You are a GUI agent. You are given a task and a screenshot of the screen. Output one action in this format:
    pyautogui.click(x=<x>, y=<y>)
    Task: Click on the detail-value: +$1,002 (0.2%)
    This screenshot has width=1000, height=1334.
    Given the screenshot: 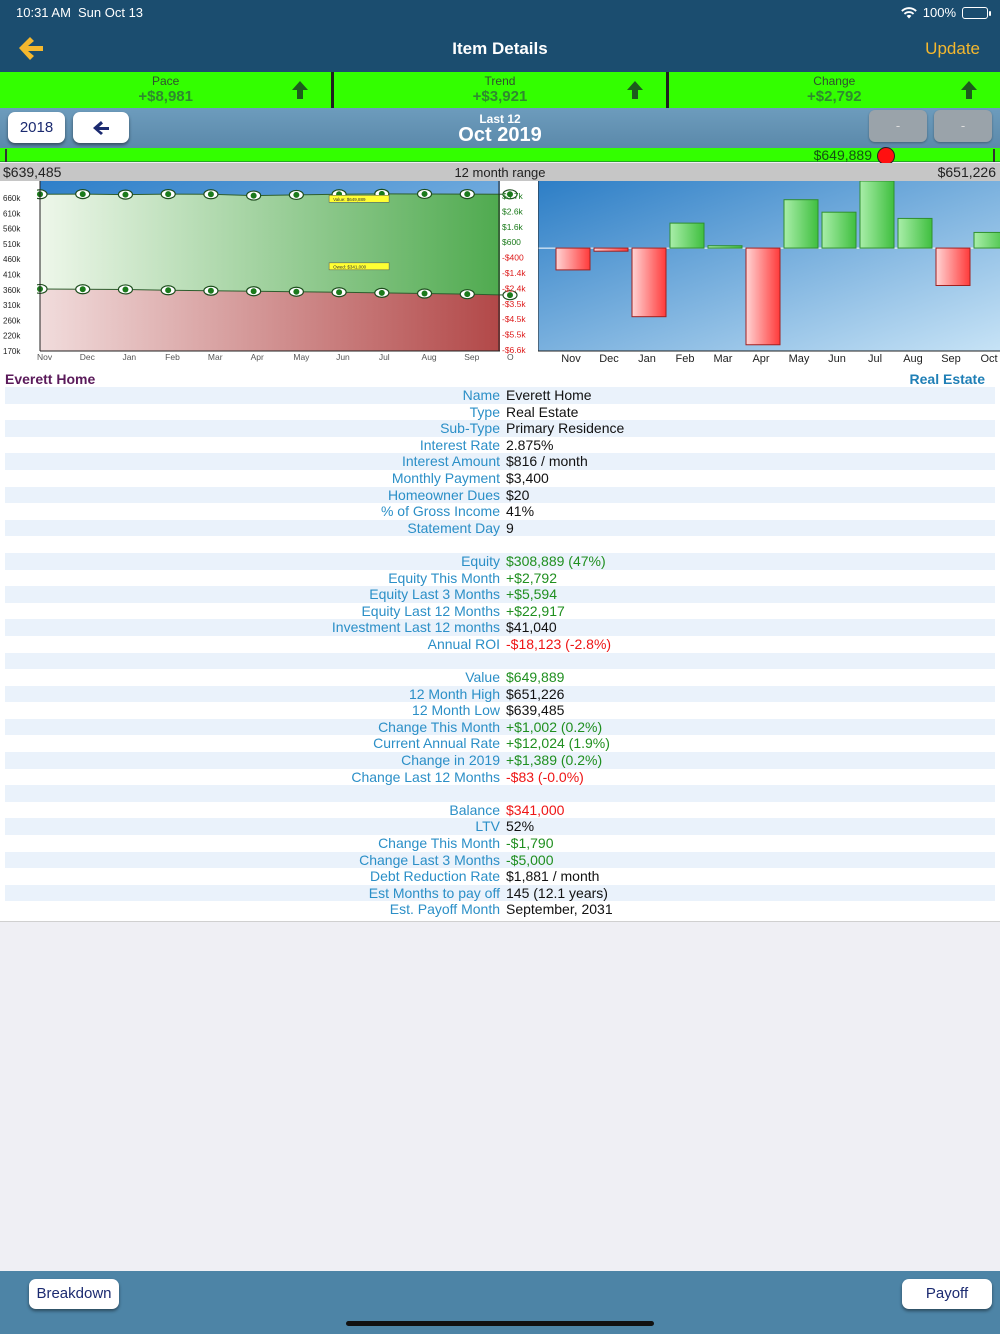 What is the action you would take?
    pyautogui.click(x=554, y=726)
    